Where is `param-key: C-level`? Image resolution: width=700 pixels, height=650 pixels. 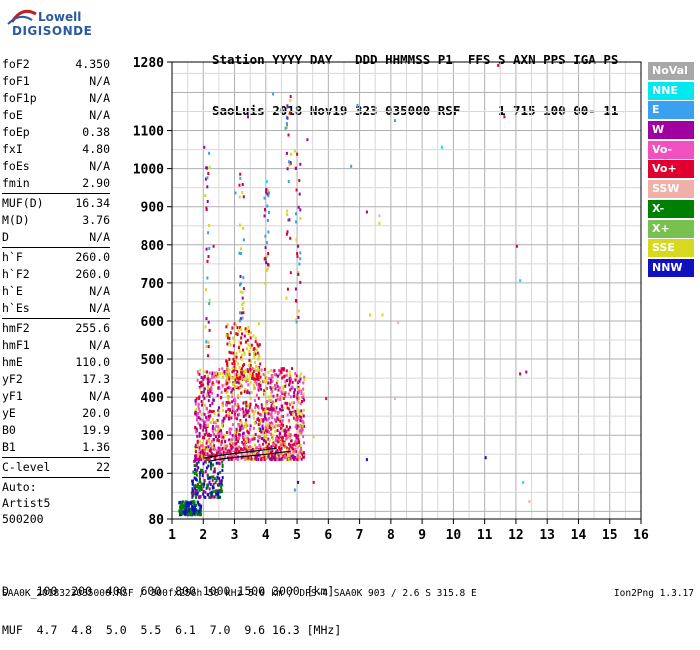 param-key: C-level is located at coordinates (26, 467).